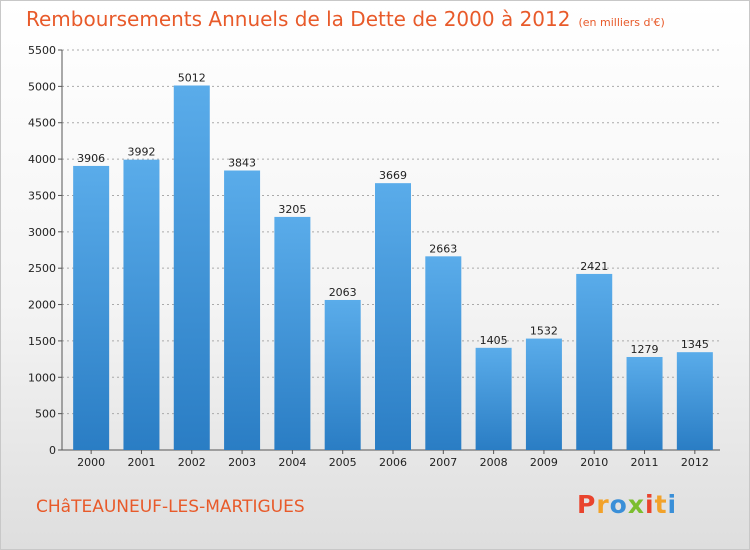 The height and width of the screenshot is (550, 750). I want to click on x-tick-label: 2007, so click(443, 462).